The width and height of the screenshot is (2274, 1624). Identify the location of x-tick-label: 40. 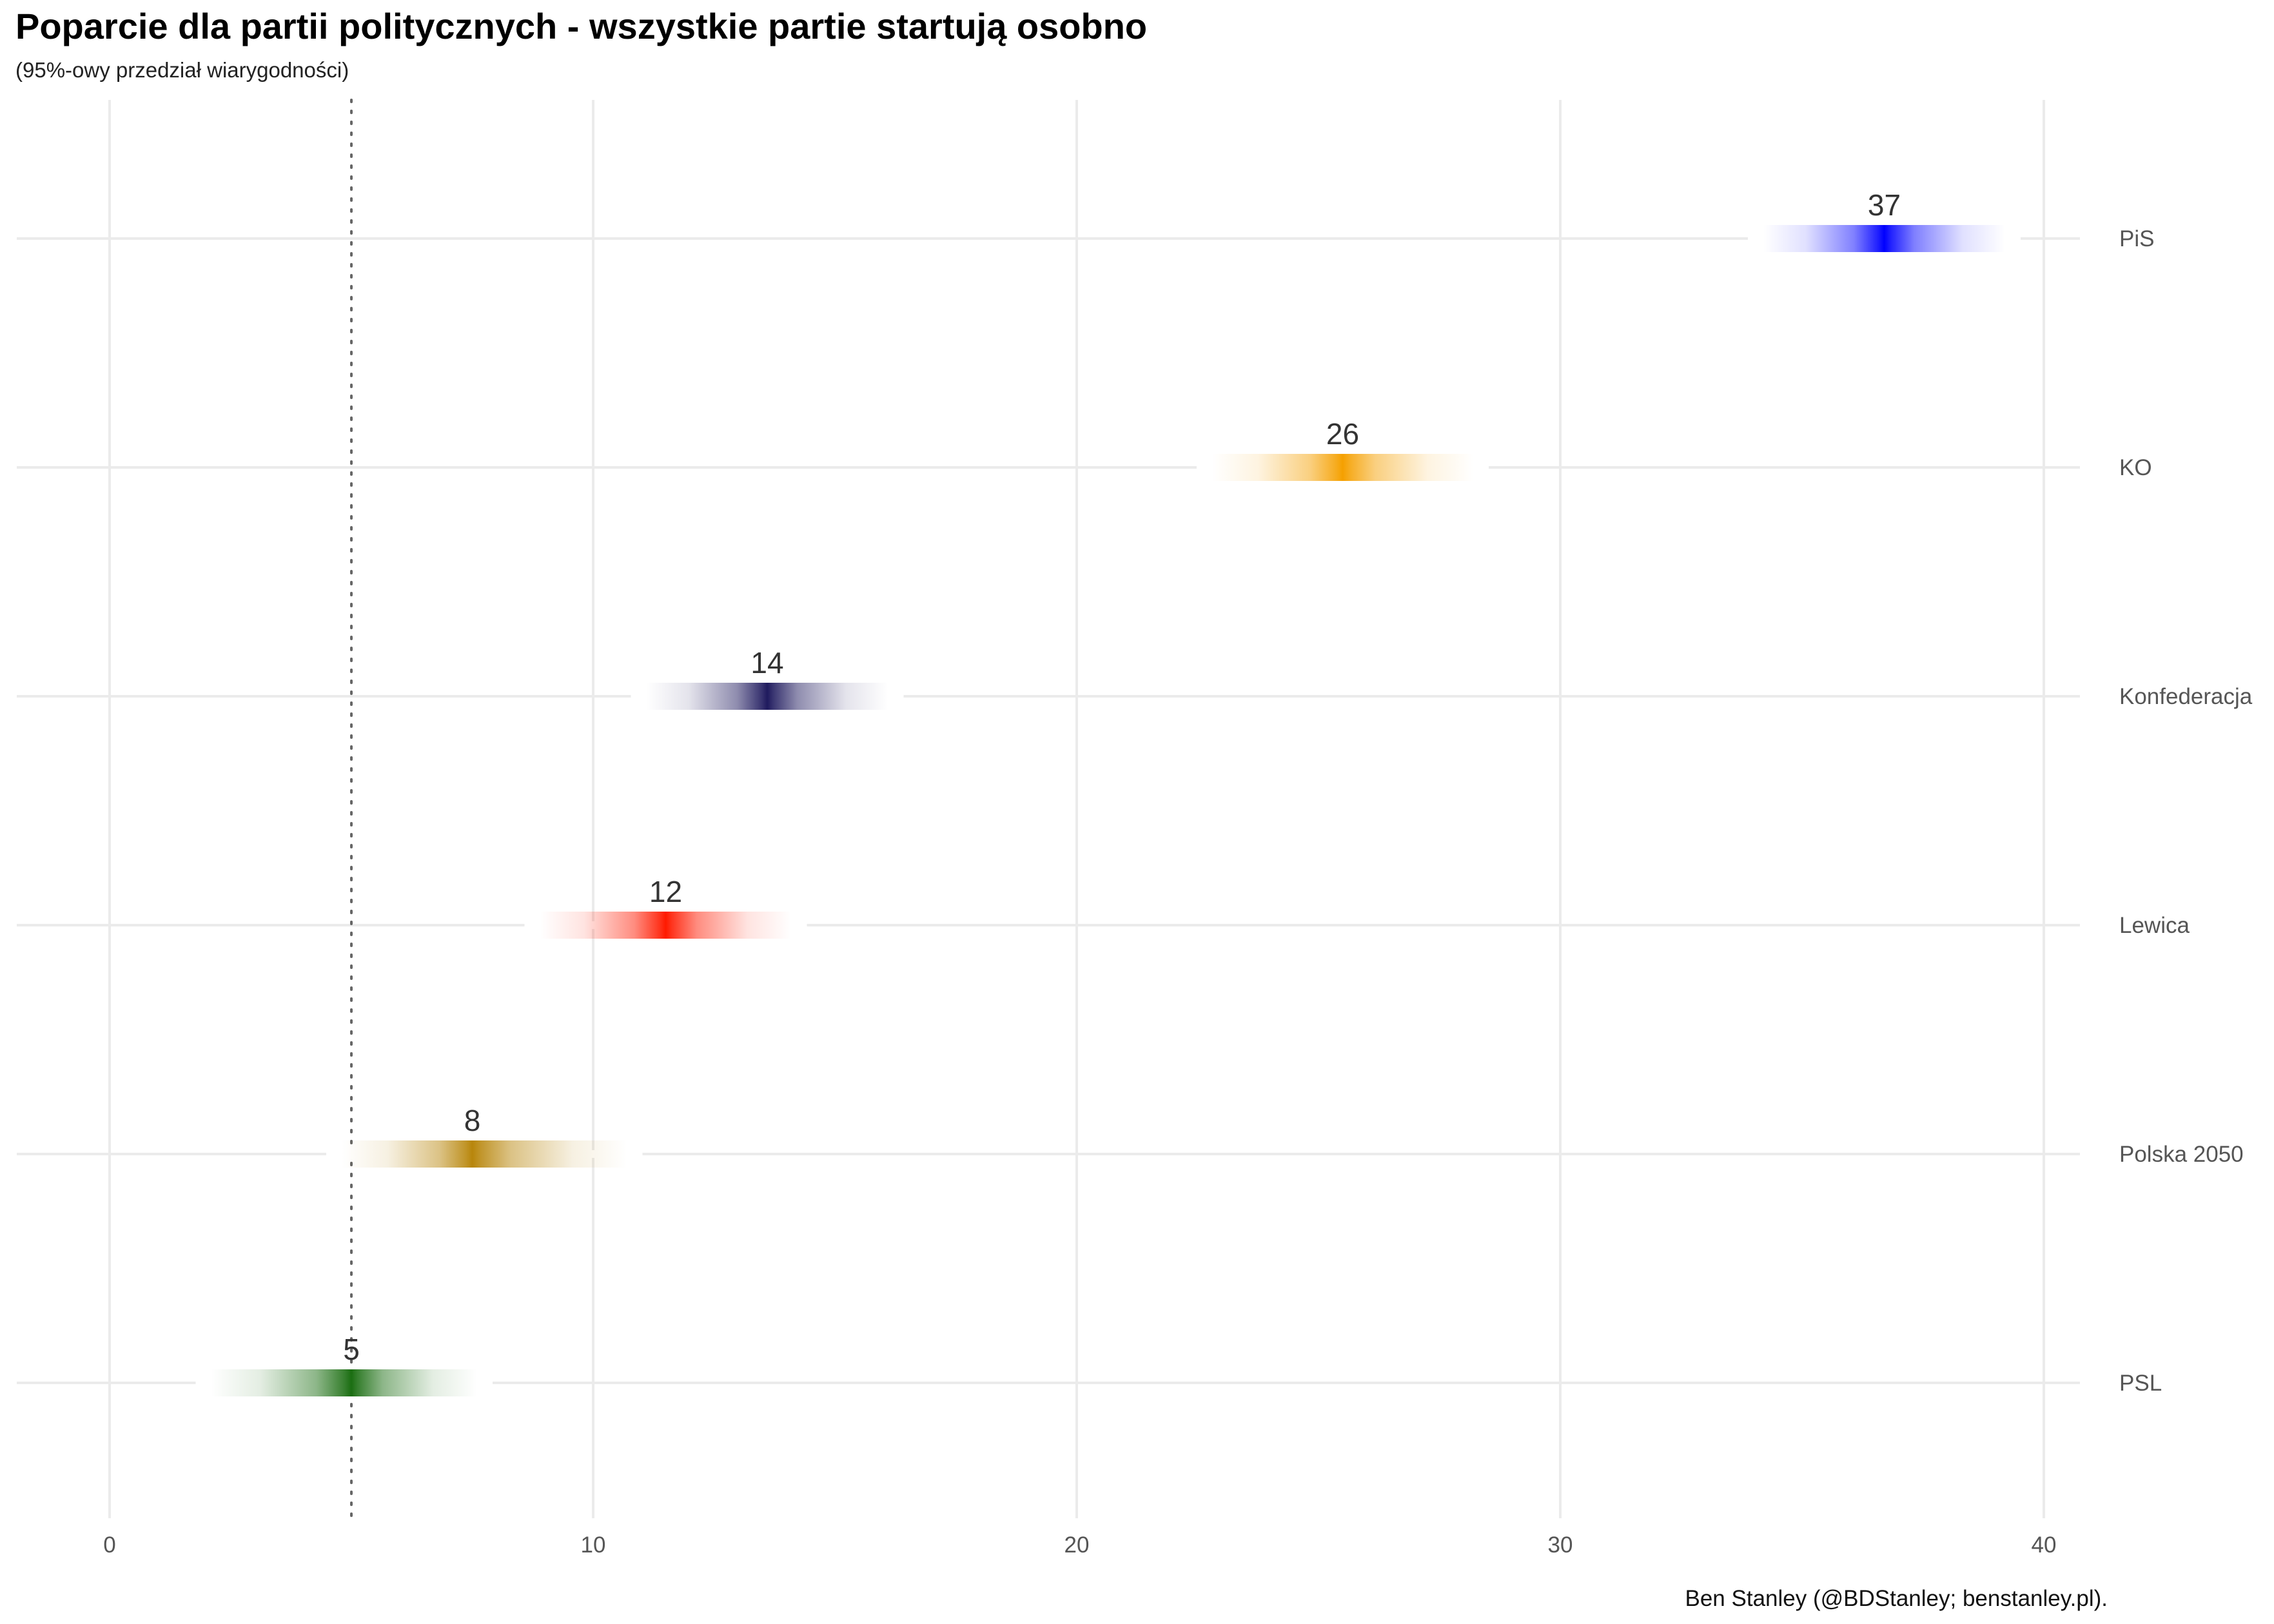
(2045, 1545).